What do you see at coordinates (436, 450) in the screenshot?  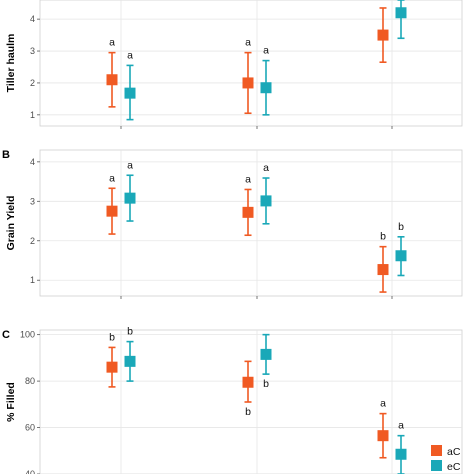 I see `legend-key-aC` at bounding box center [436, 450].